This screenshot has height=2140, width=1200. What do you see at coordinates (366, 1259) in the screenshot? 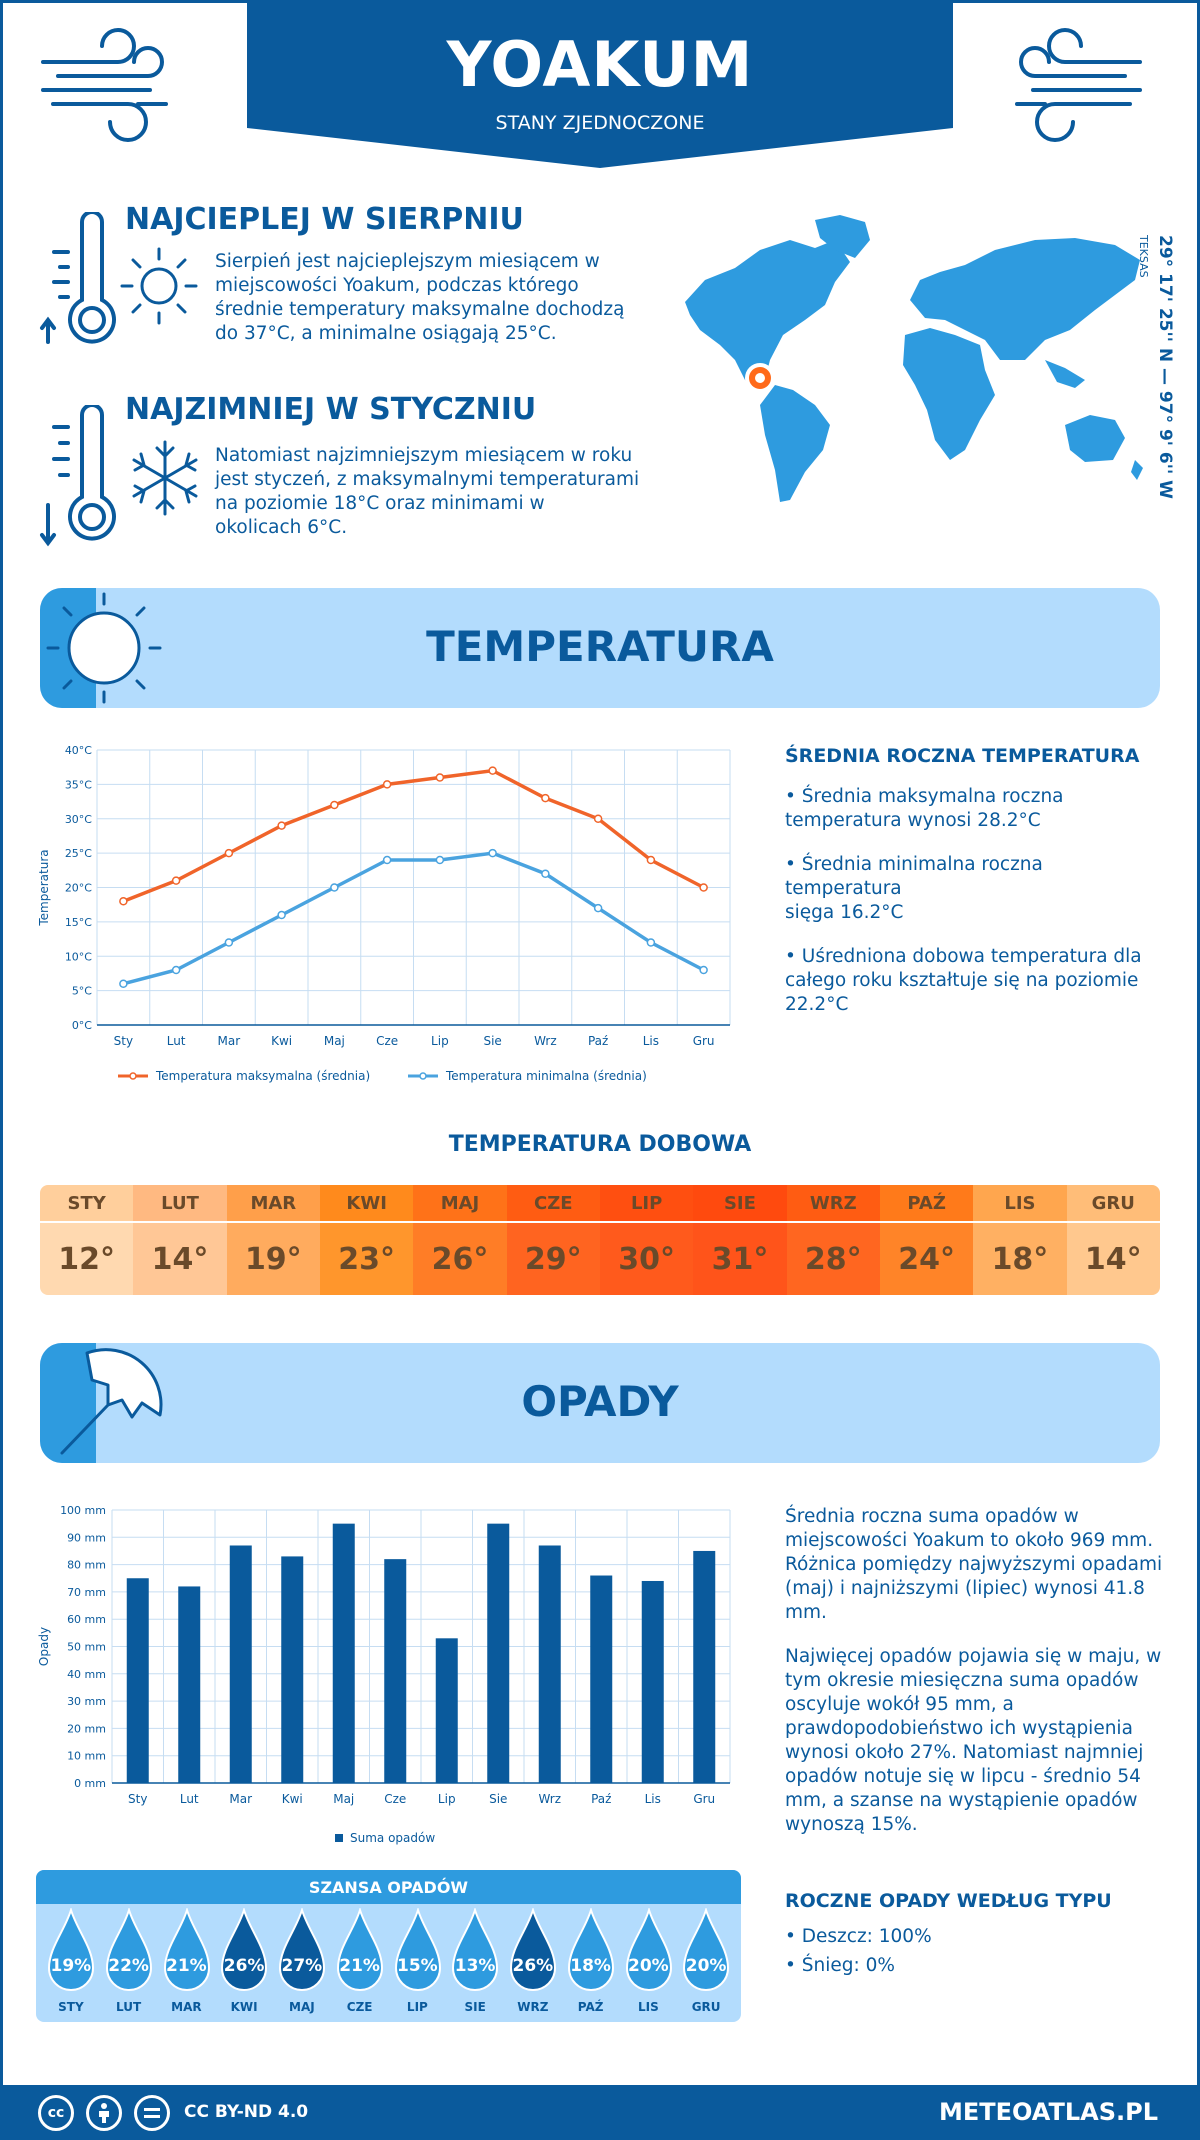
I see `daily-temp-value: 23°` at bounding box center [366, 1259].